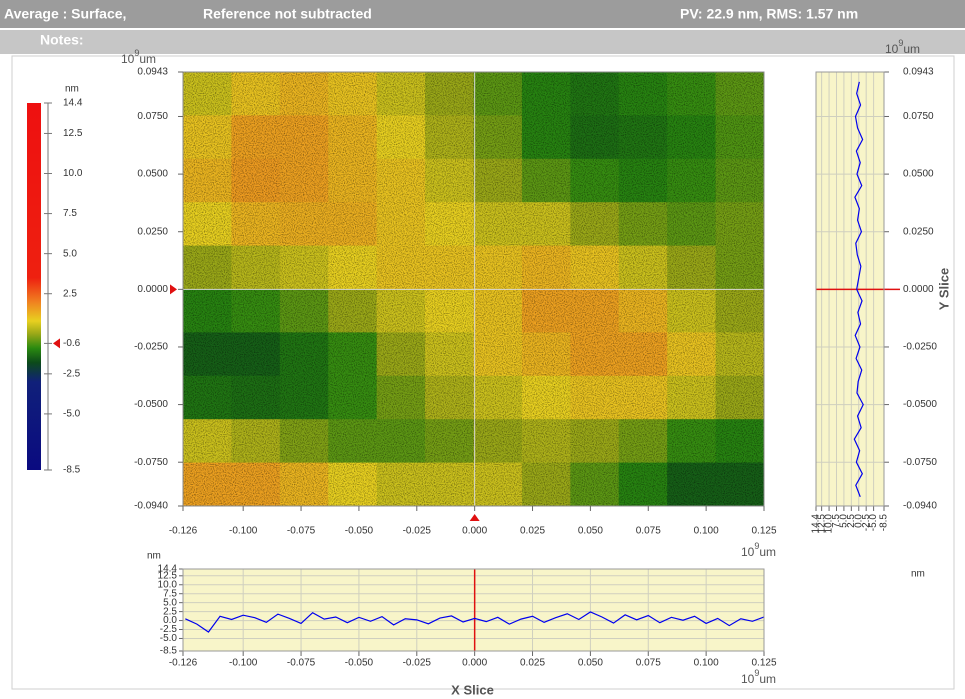 The width and height of the screenshot is (965, 699). I want to click on colorbar-label: nm, so click(72, 89).